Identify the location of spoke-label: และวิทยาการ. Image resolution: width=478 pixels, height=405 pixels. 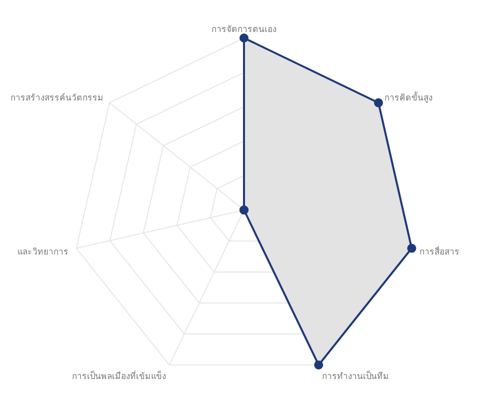
(43, 253).